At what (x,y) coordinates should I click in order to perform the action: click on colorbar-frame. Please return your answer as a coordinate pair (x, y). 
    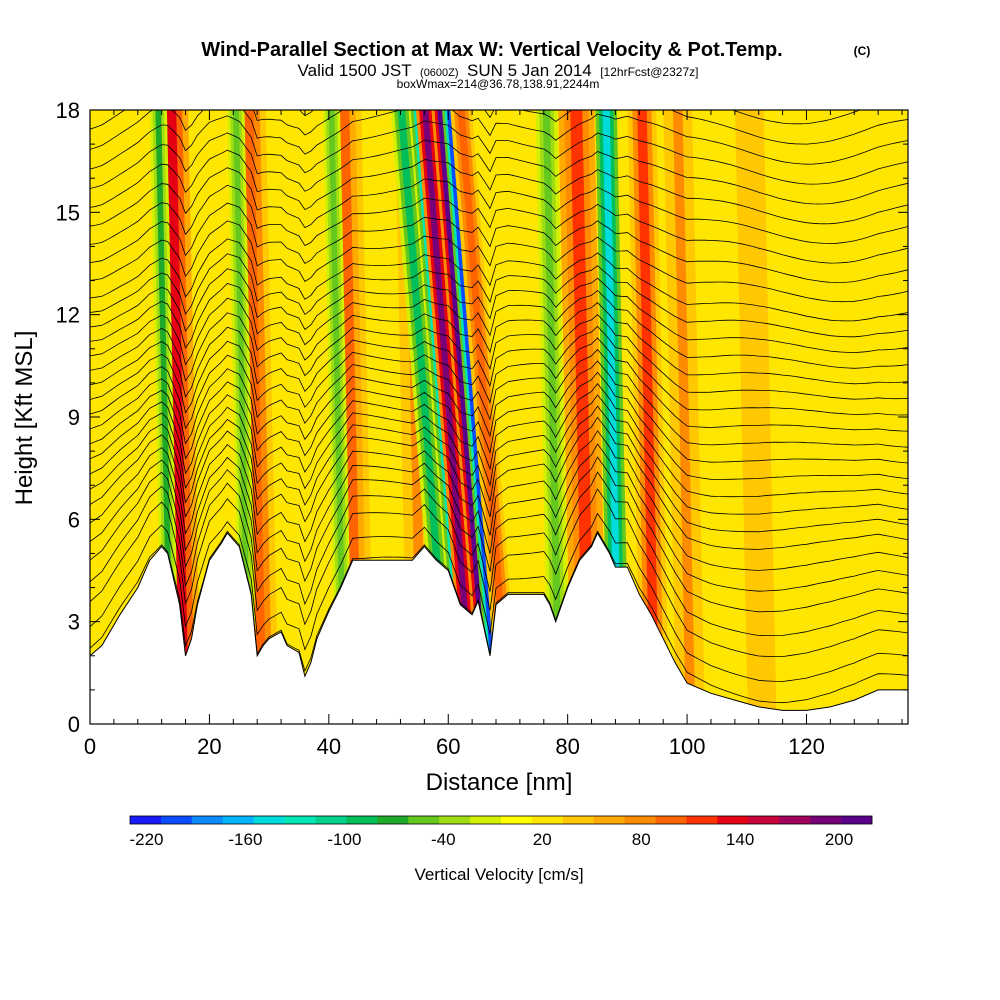
    Looking at the image, I should click on (501, 820).